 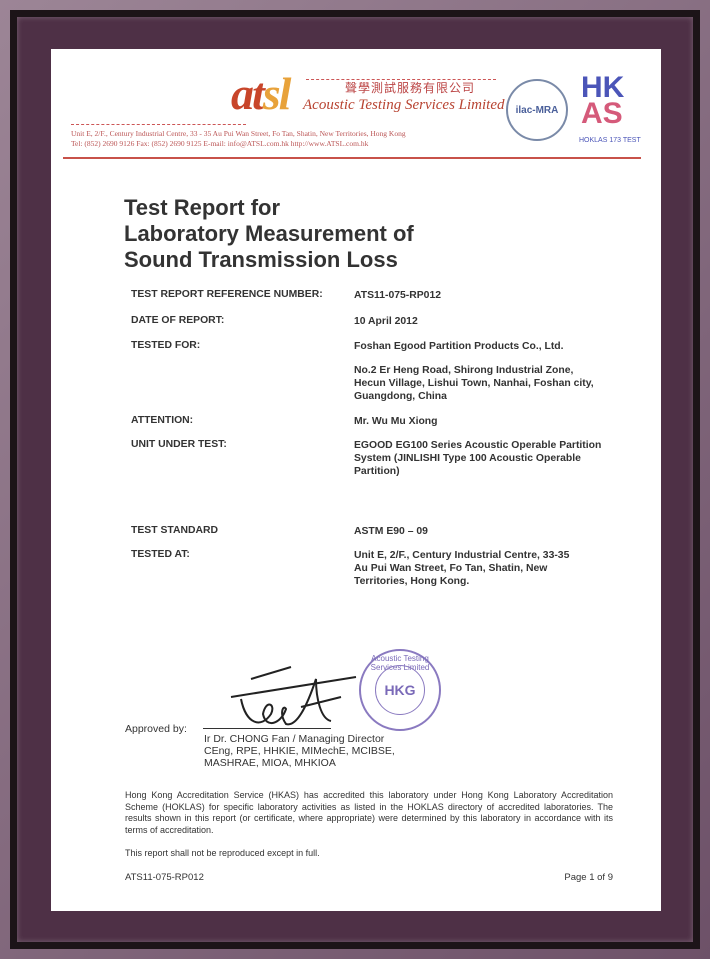 I want to click on field-label: TEST REPORT REFERENCE NUMBER:, so click(x=227, y=294).